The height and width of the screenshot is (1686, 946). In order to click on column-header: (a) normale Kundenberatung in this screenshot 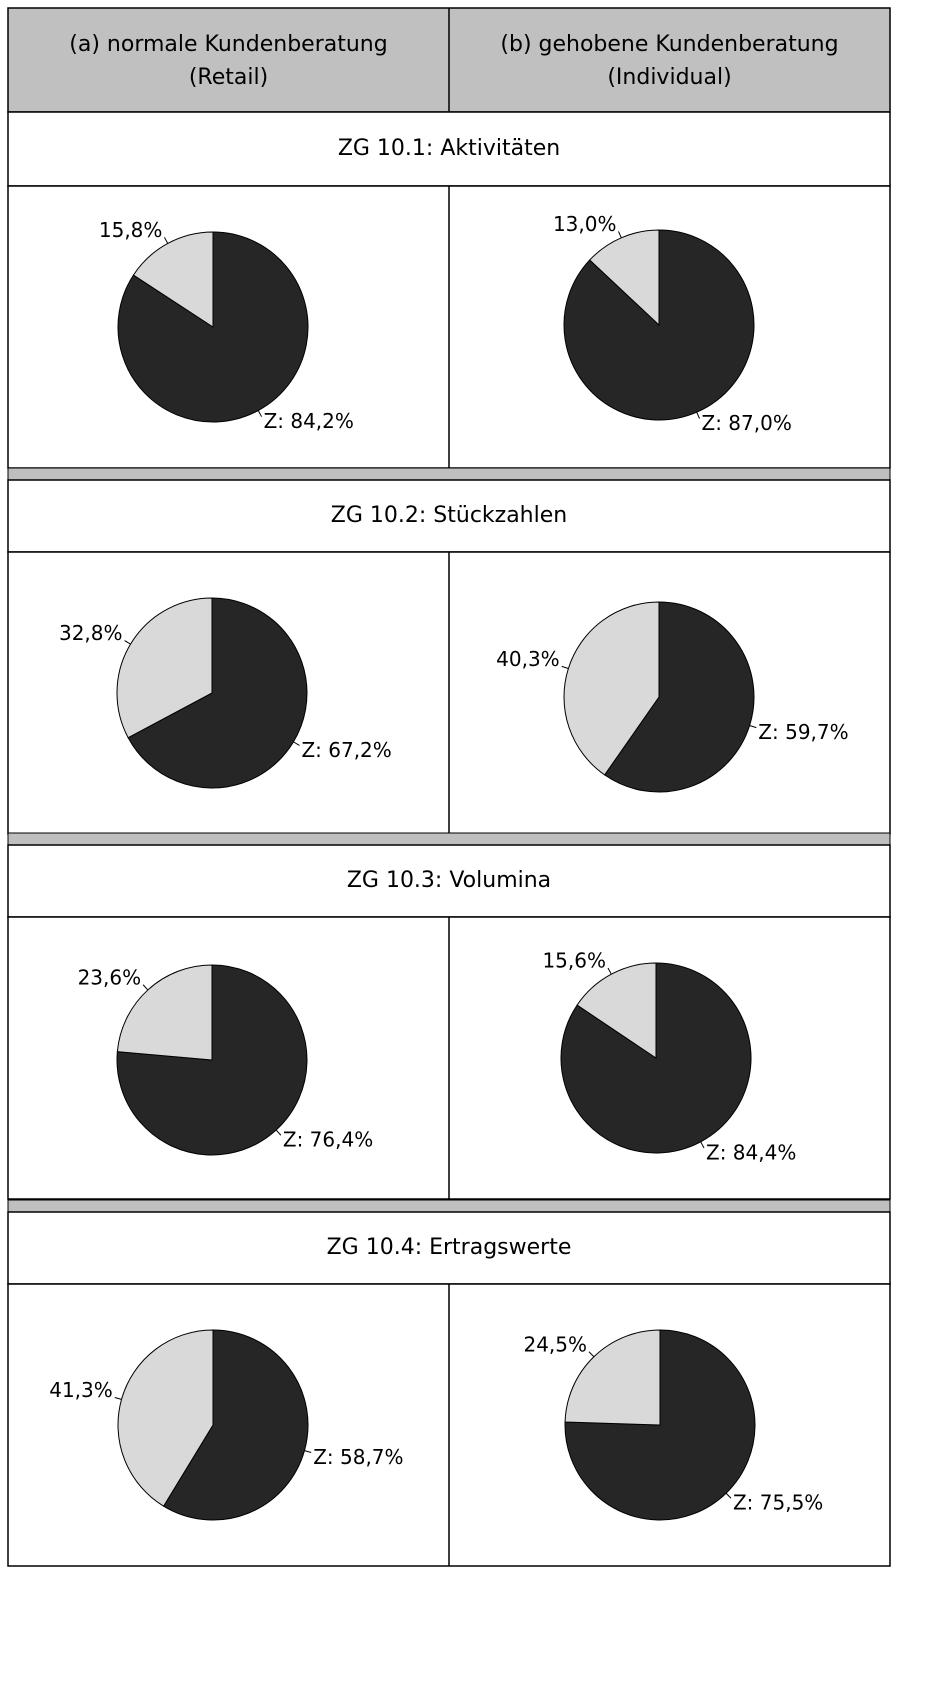, I will do `click(228, 44)`.